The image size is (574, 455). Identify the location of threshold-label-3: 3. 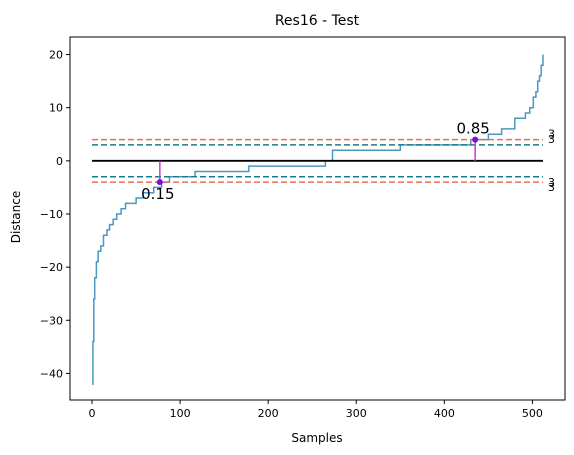
(551, 187).